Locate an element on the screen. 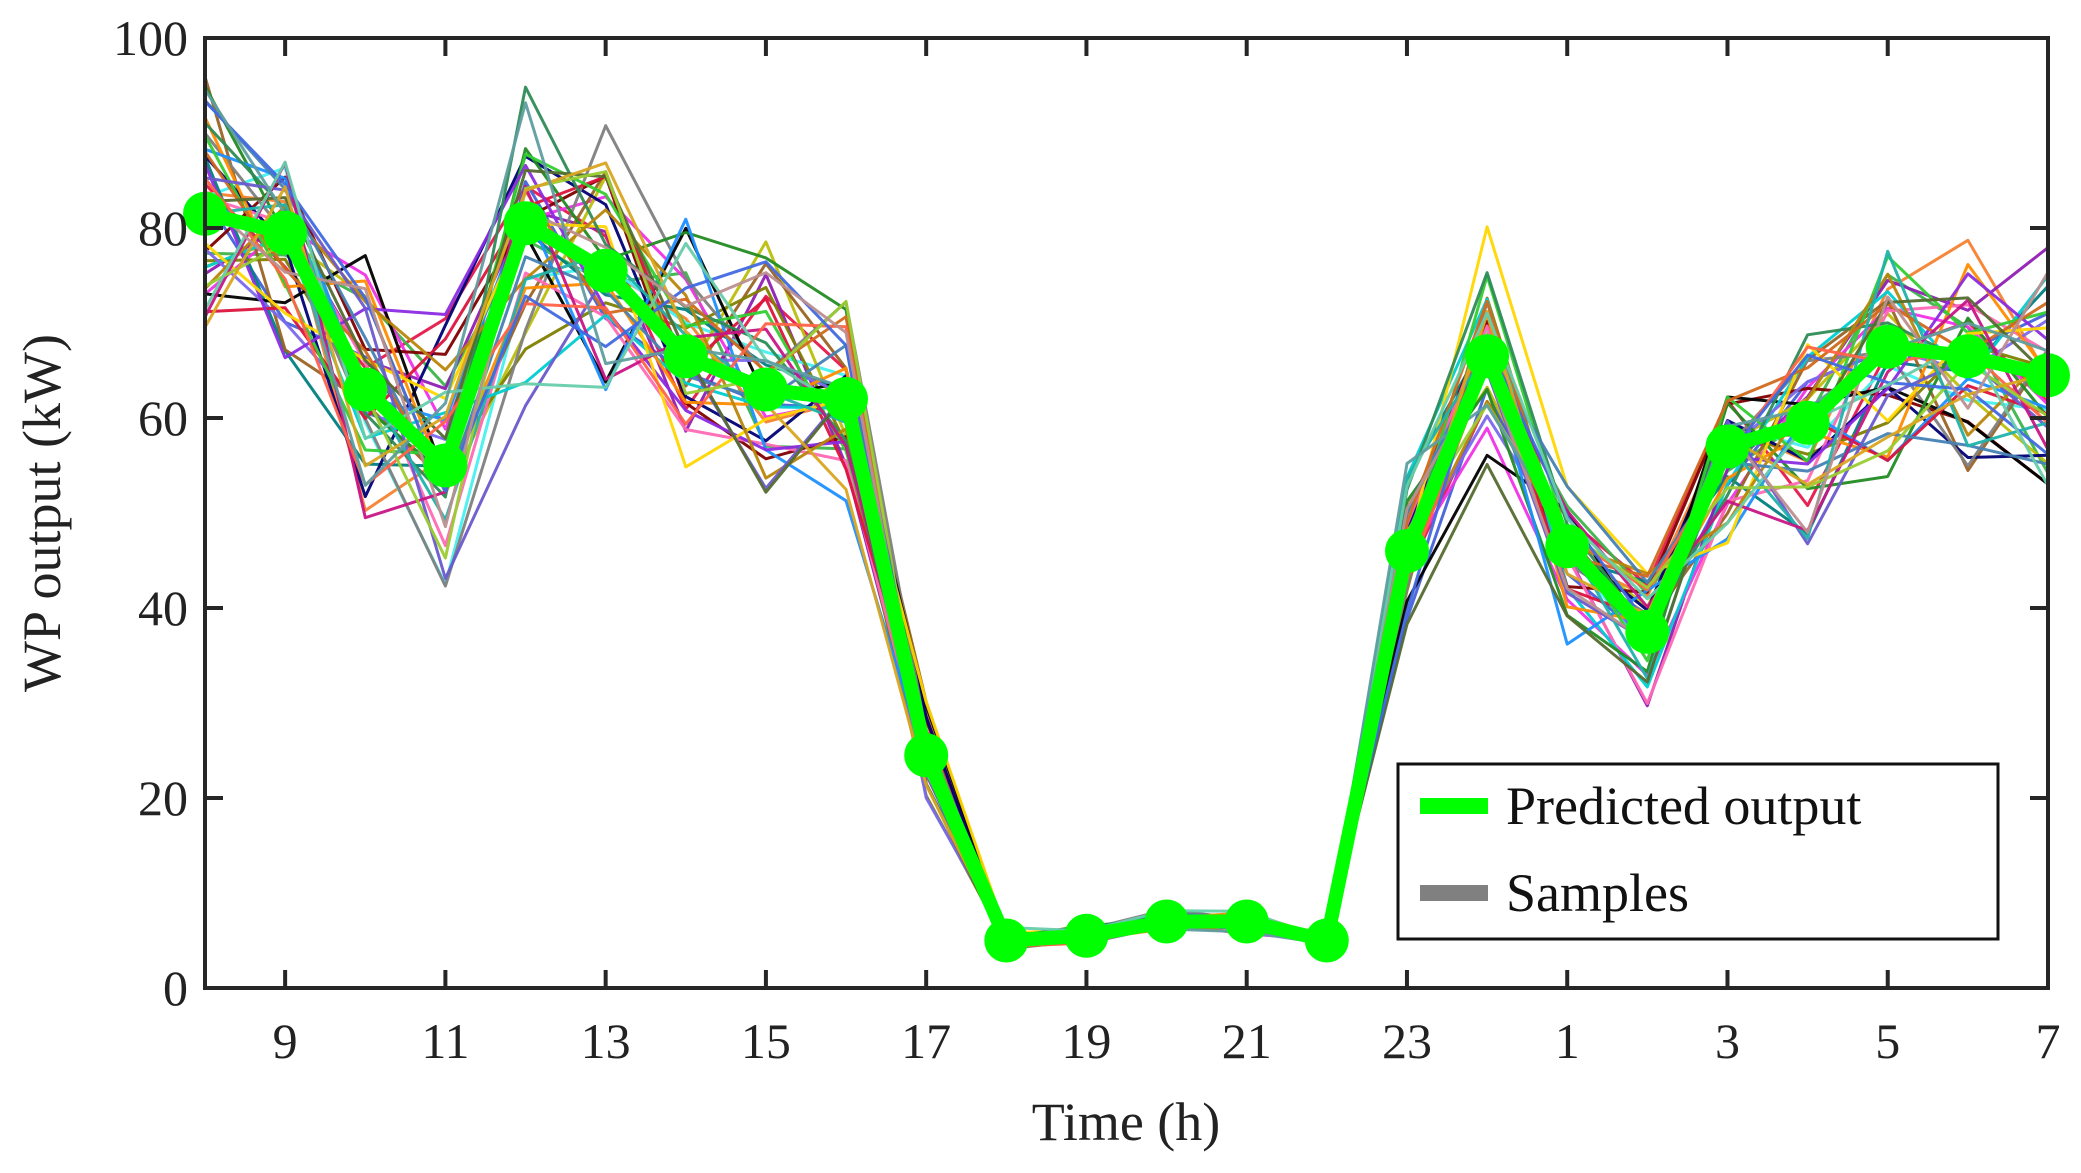  y-tick-label: 80 is located at coordinates (163, 228).